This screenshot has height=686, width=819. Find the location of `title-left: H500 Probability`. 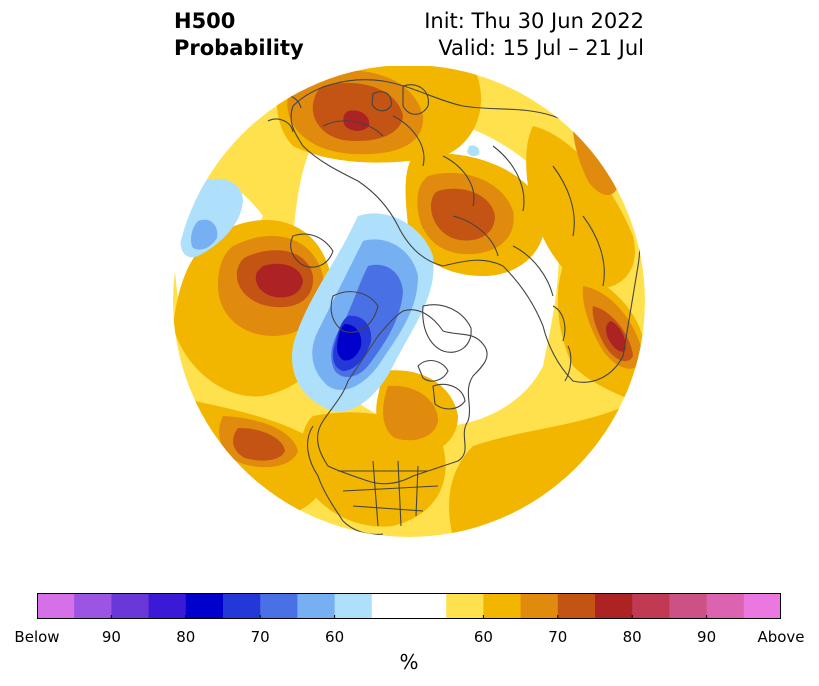

title-left: H500 Probability is located at coordinates (239, 35).